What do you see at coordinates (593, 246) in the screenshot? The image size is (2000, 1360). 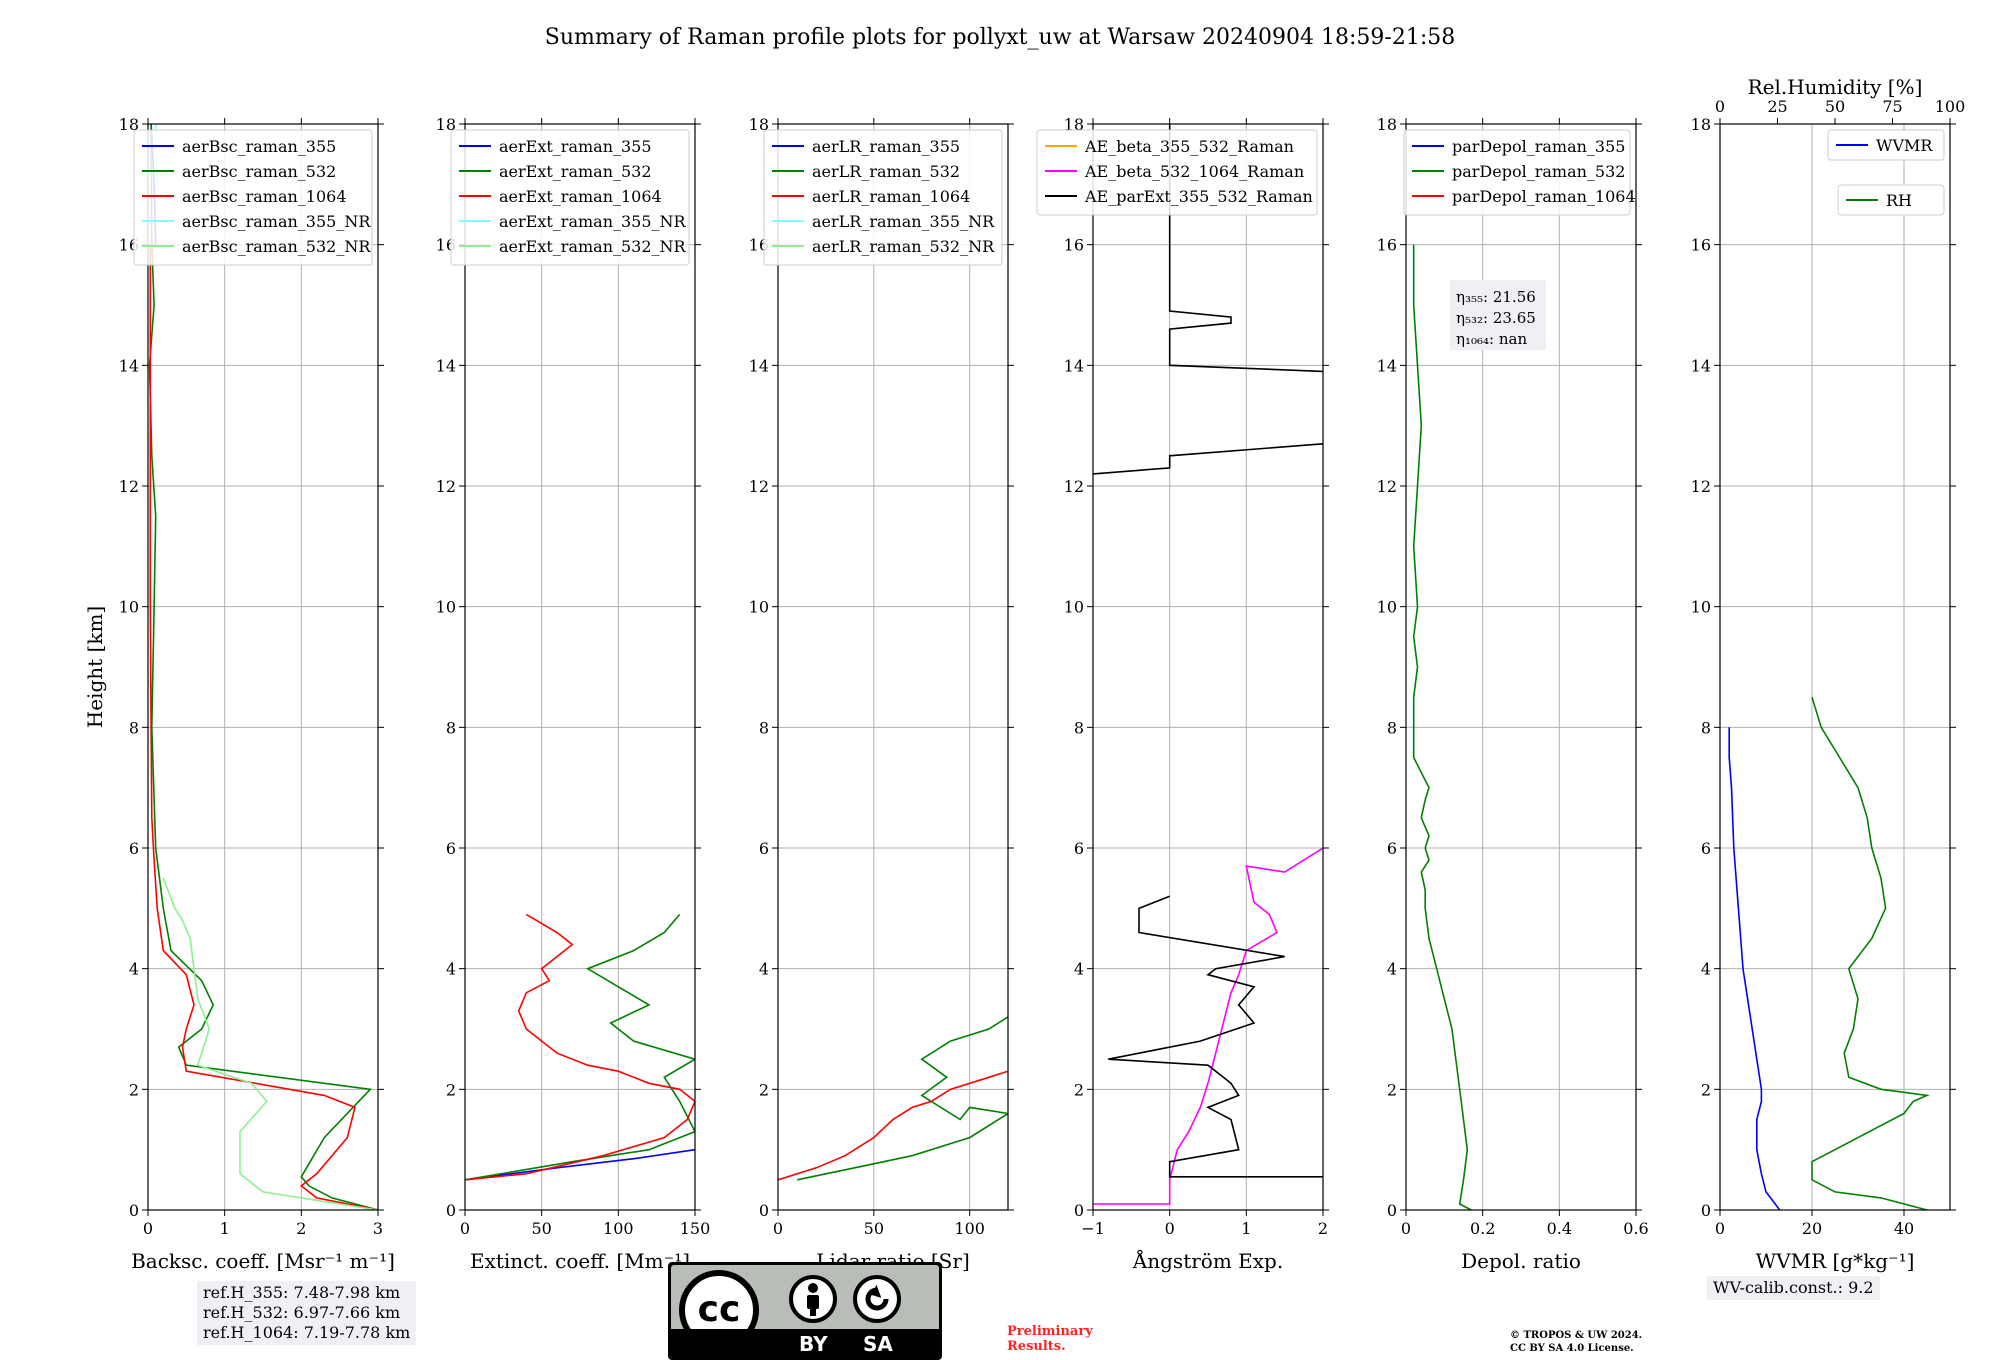 I see `legend-label: aerExt_raman_532_NR` at bounding box center [593, 246].